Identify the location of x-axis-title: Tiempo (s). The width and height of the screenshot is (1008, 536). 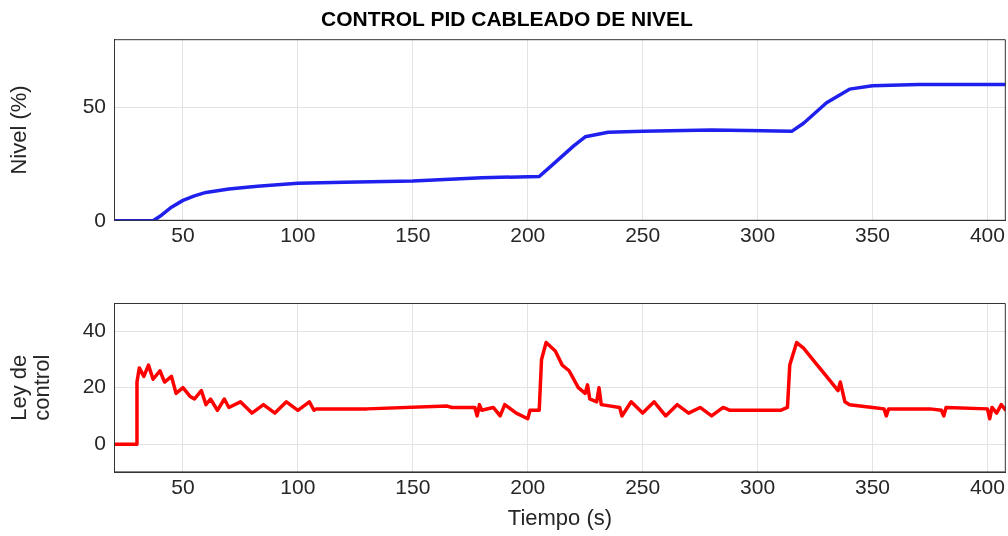
(560, 517).